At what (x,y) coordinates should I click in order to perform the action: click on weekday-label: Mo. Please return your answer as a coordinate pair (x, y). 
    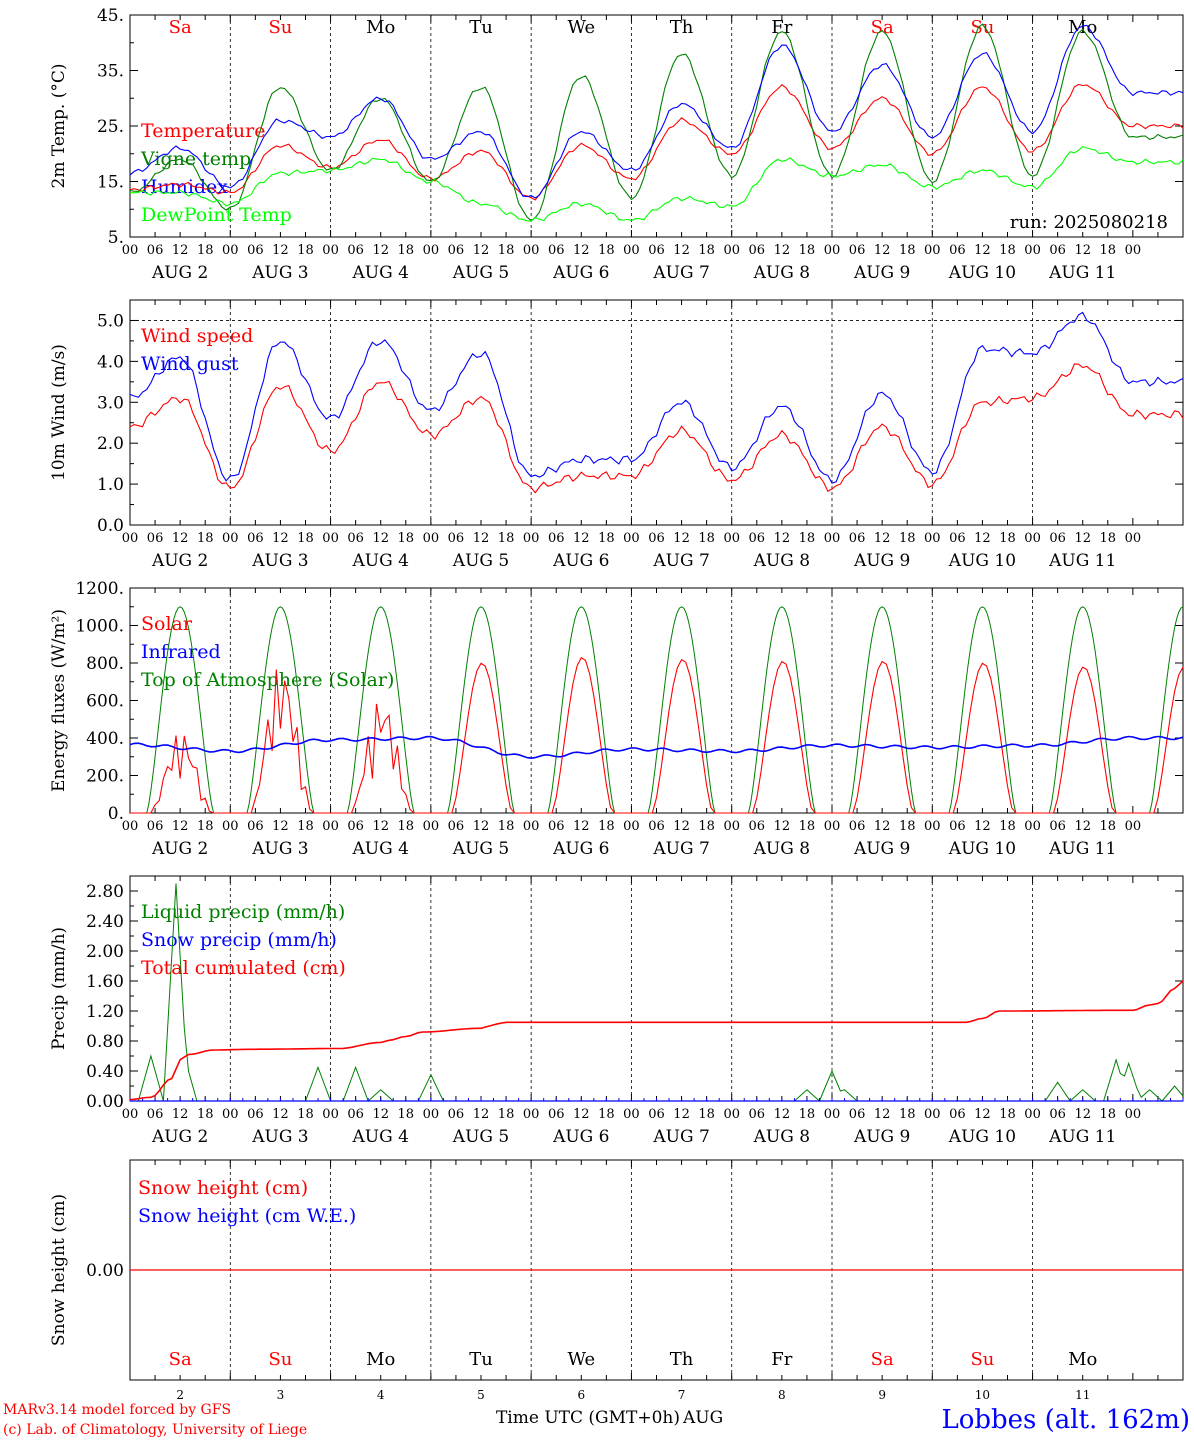
    Looking at the image, I should click on (380, 1359).